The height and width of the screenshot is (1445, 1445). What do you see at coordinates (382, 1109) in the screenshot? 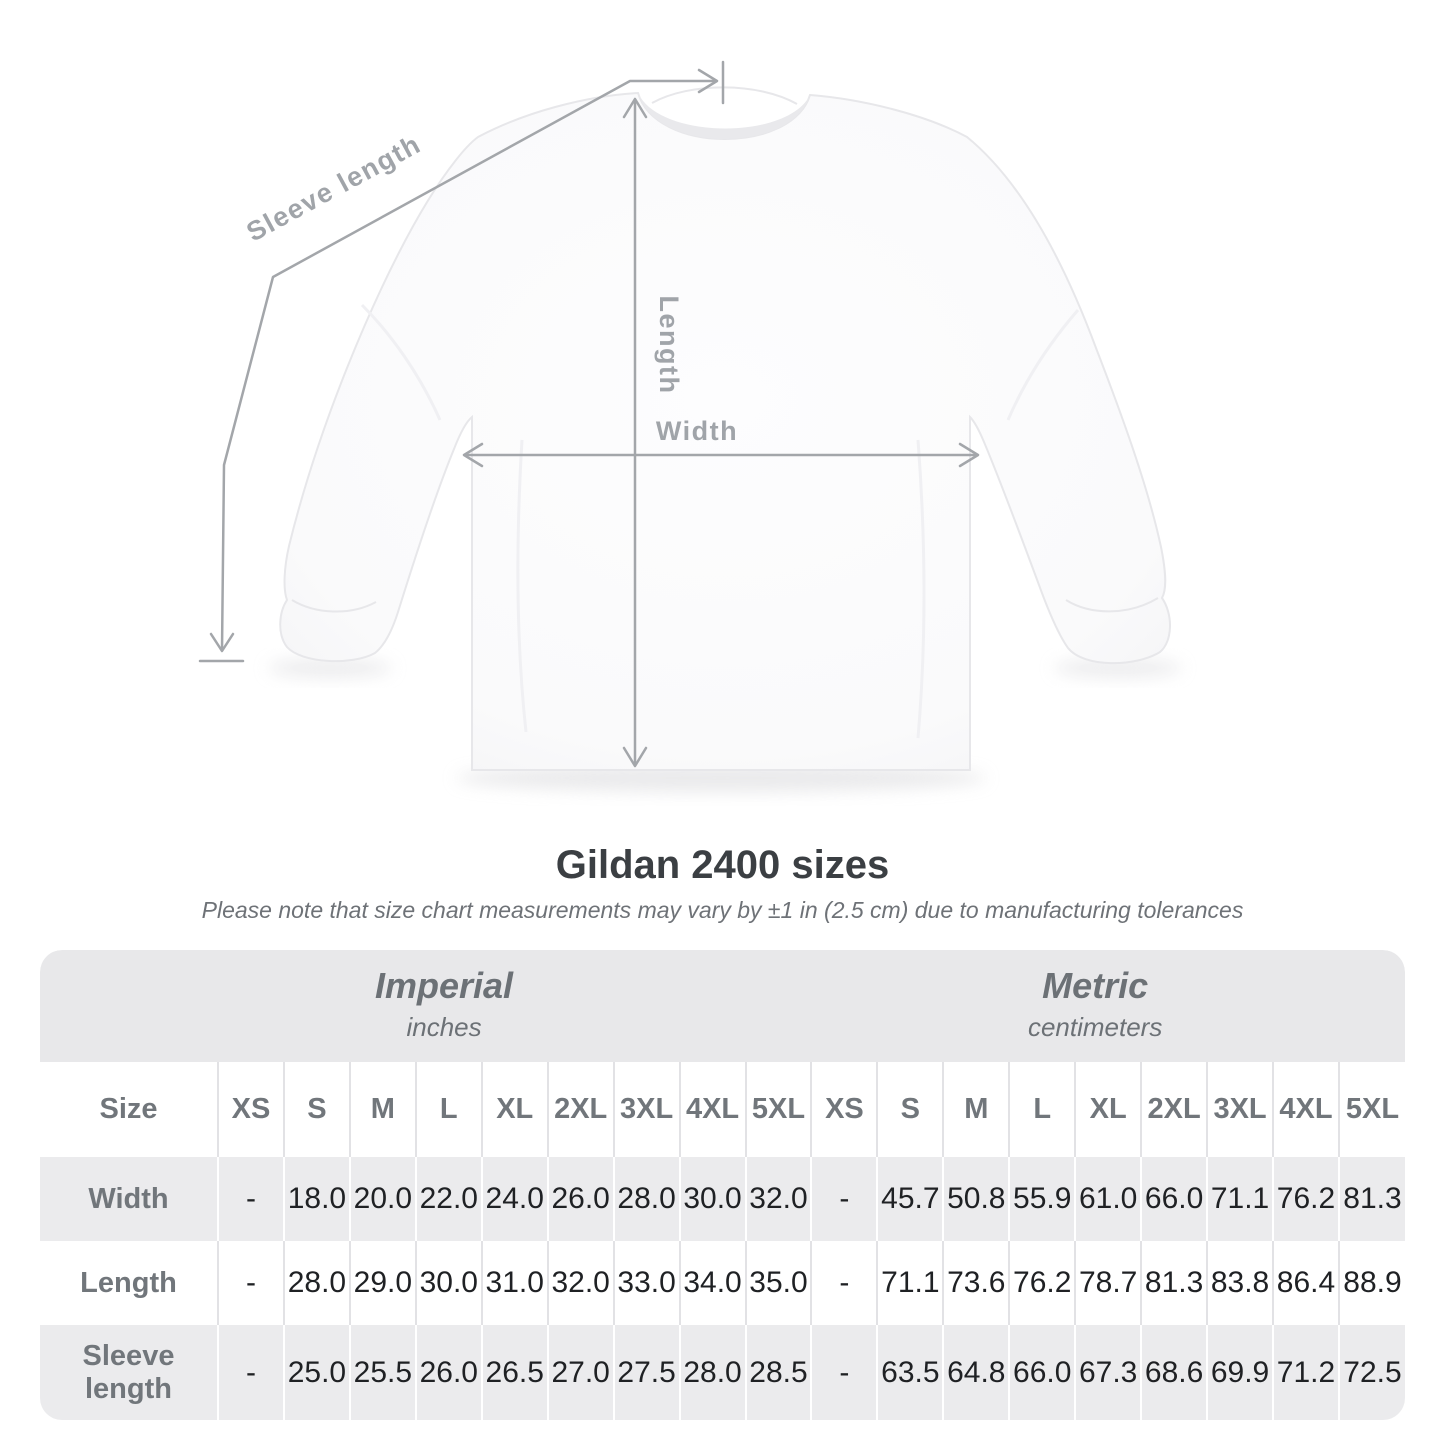
I see `col-header-imperial-m: M` at bounding box center [382, 1109].